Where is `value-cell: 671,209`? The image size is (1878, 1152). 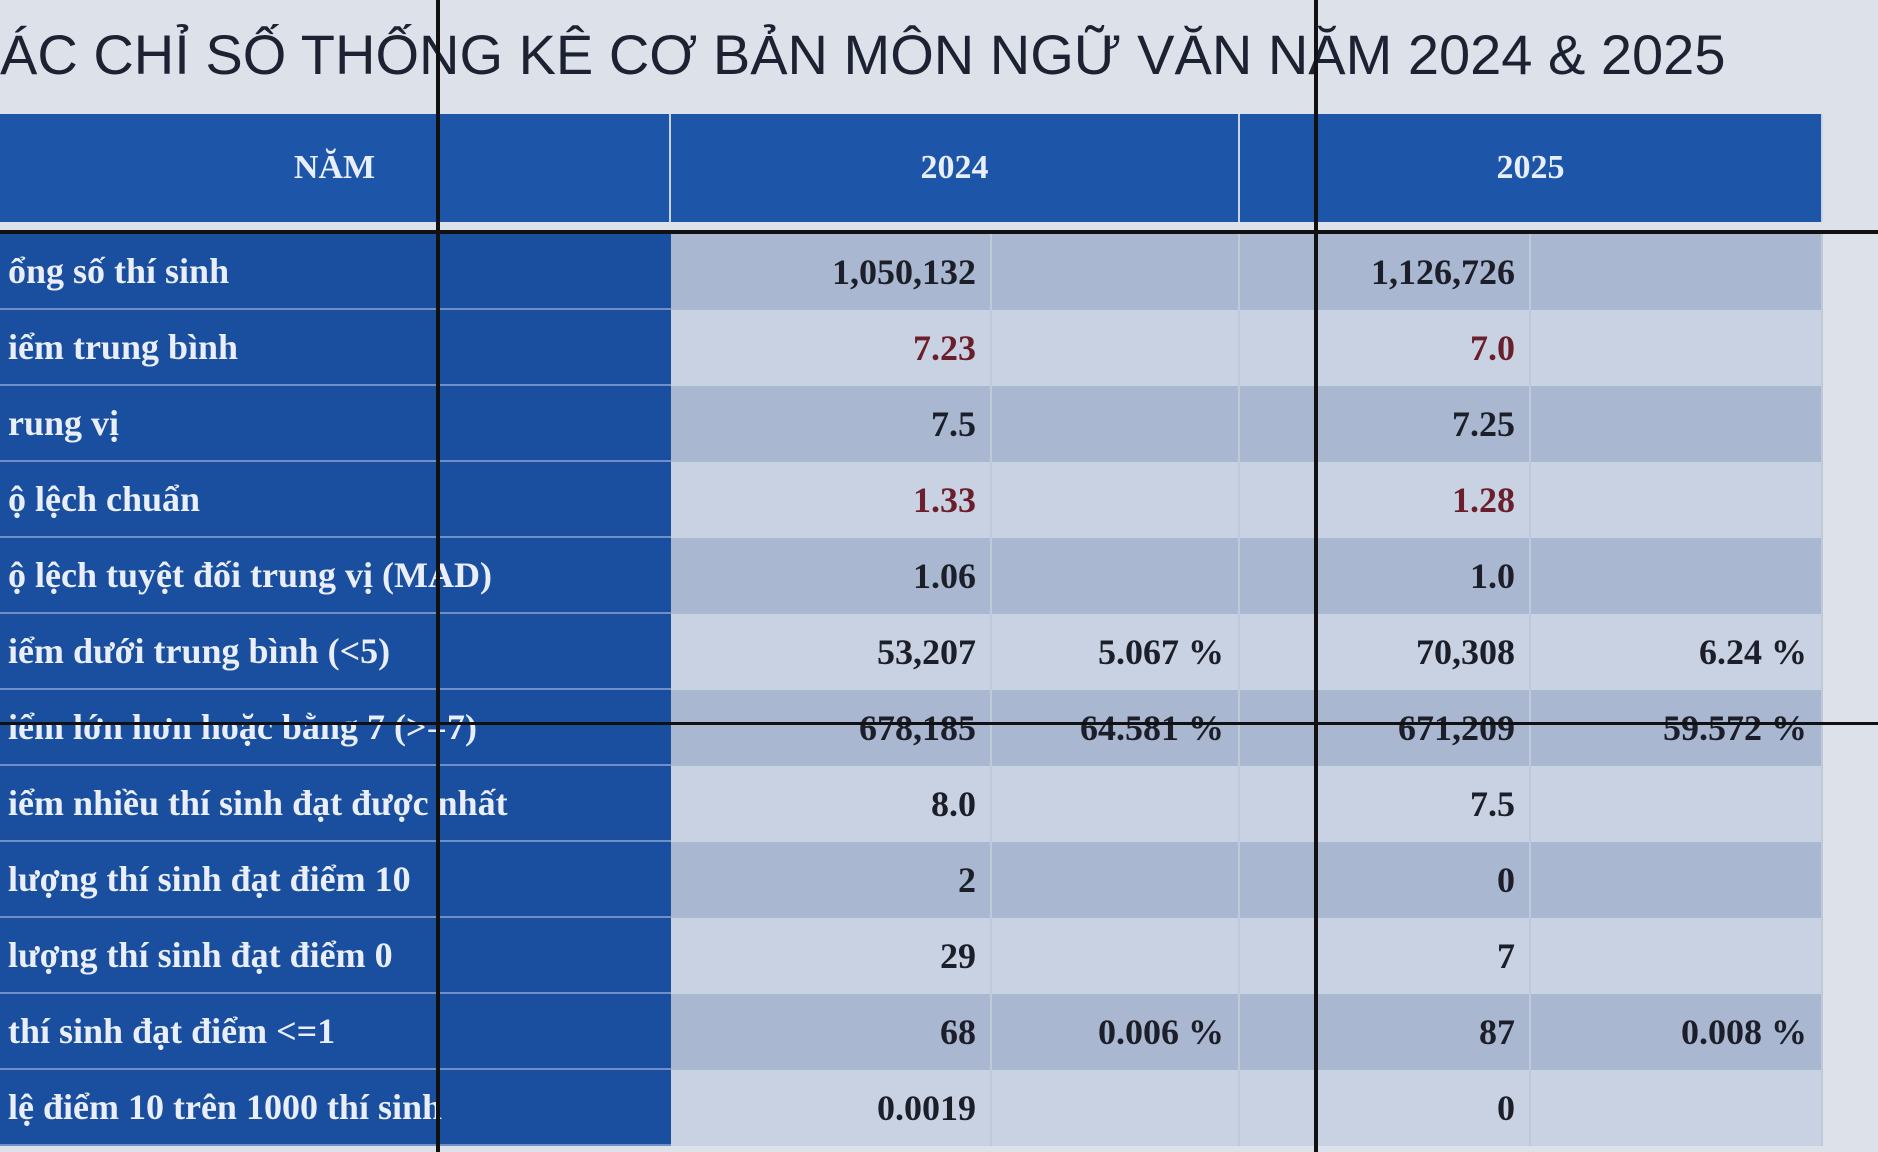
value-cell: 671,209 is located at coordinates (1385, 728).